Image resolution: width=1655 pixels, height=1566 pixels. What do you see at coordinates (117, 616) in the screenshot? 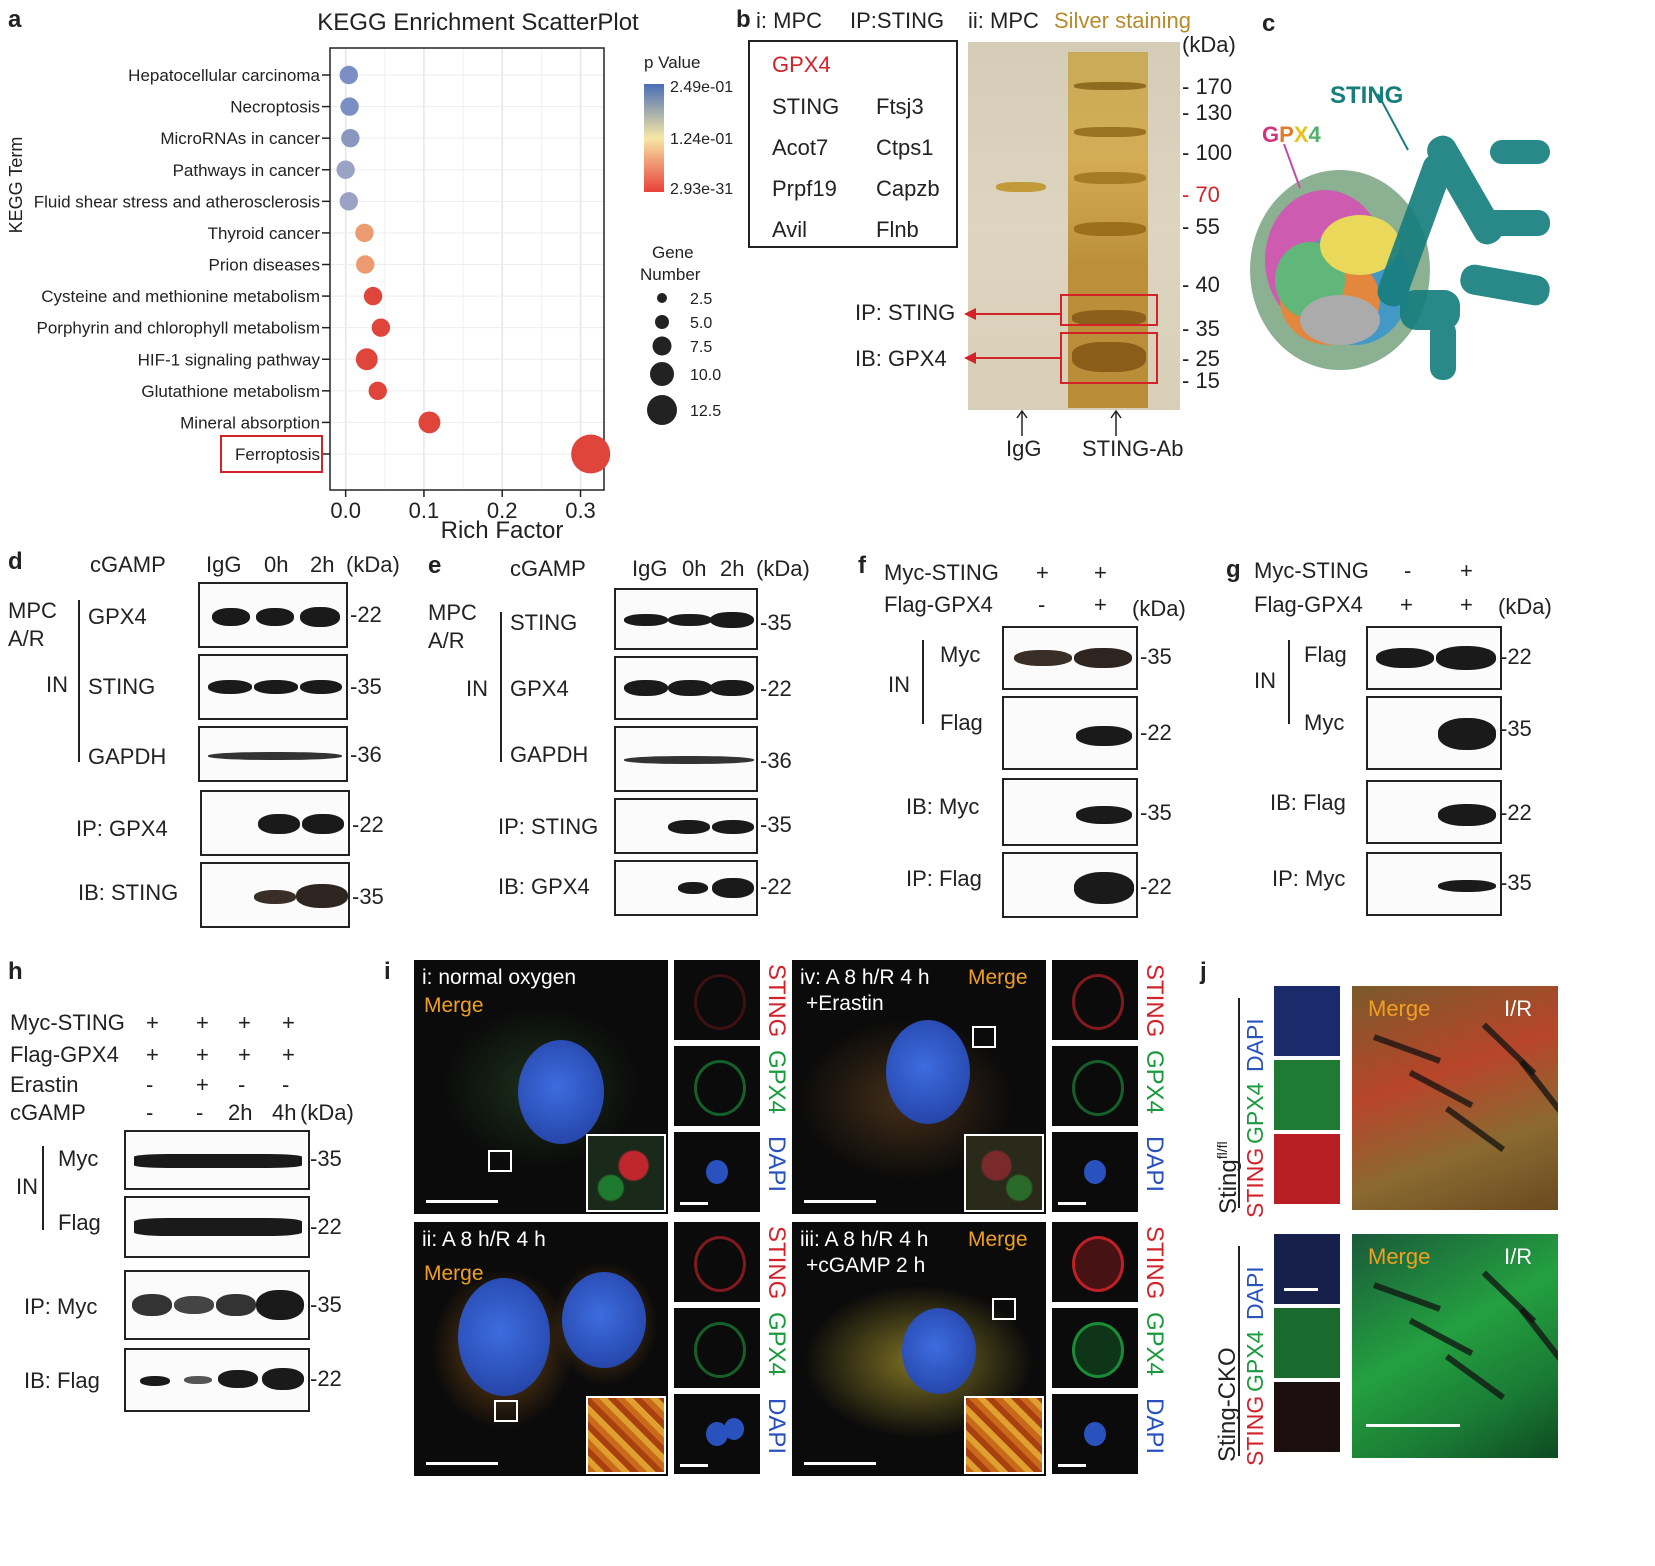
I see `d-row-1-label: GPX4` at bounding box center [117, 616].